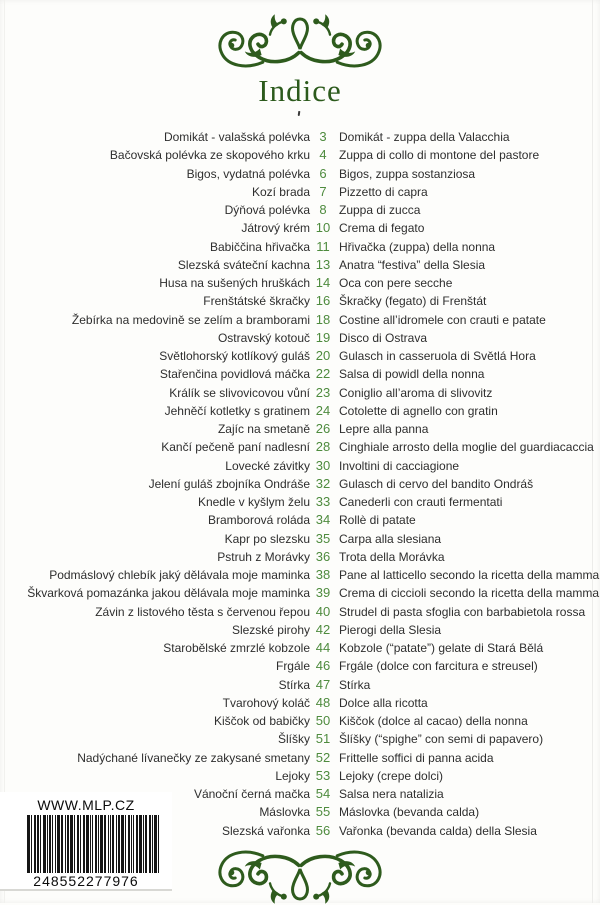 This screenshot has height=905, width=600. I want to click on dish-name-italian: Domikát - zuppa della Valacchia, so click(424, 137).